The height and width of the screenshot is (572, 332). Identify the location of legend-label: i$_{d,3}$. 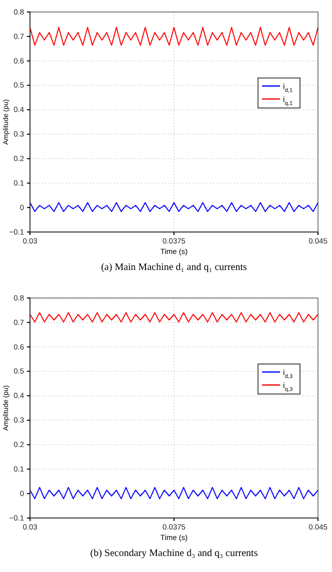
(288, 374).